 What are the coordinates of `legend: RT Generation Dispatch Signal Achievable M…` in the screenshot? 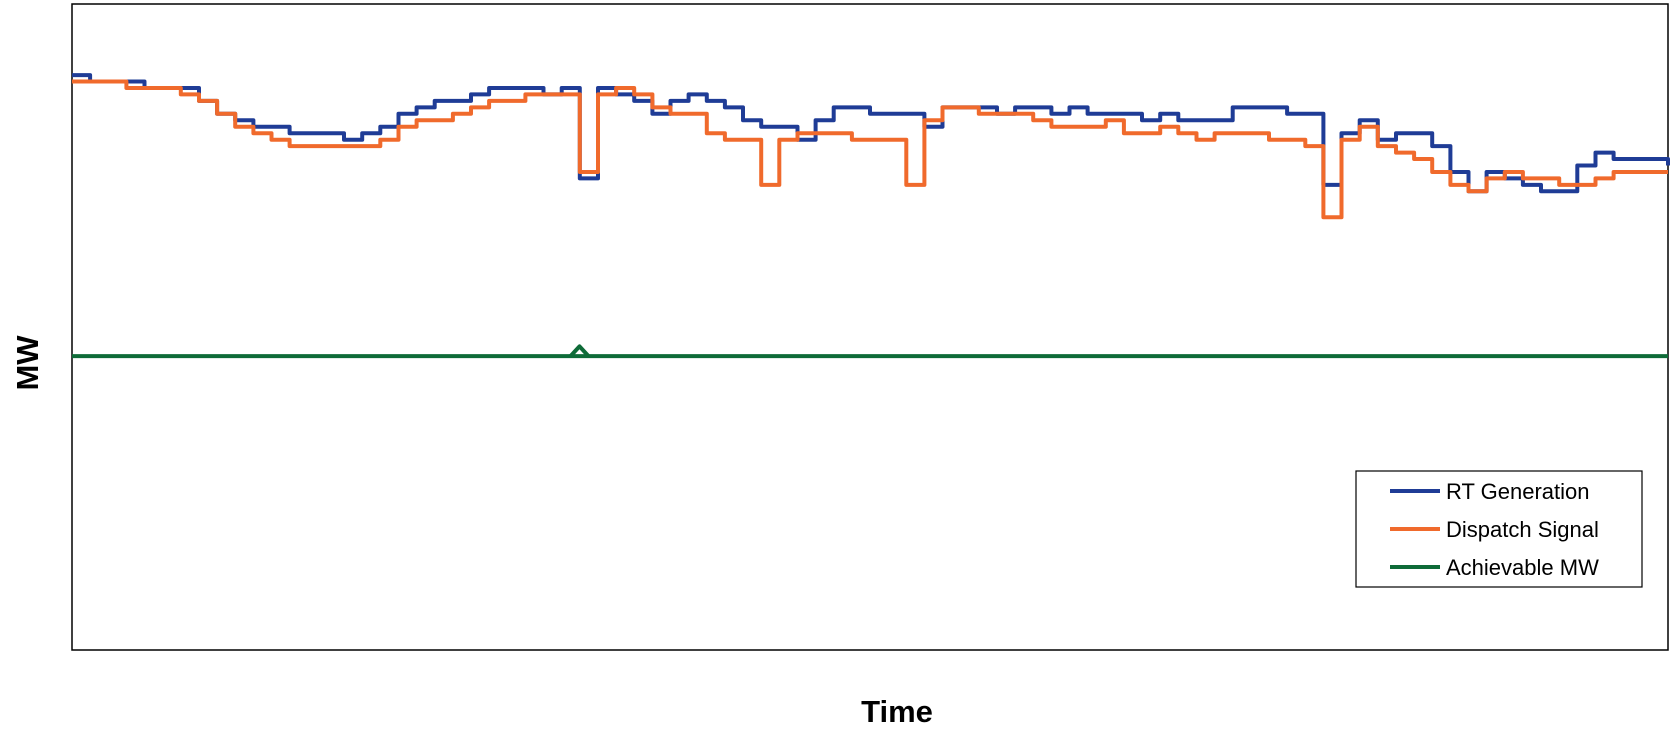 It's located at (1499, 529).